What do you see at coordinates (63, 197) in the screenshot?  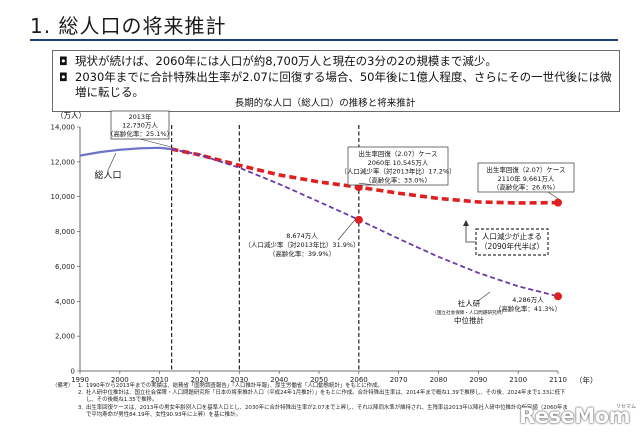 I see `y-tick-label: 10,000` at bounding box center [63, 197].